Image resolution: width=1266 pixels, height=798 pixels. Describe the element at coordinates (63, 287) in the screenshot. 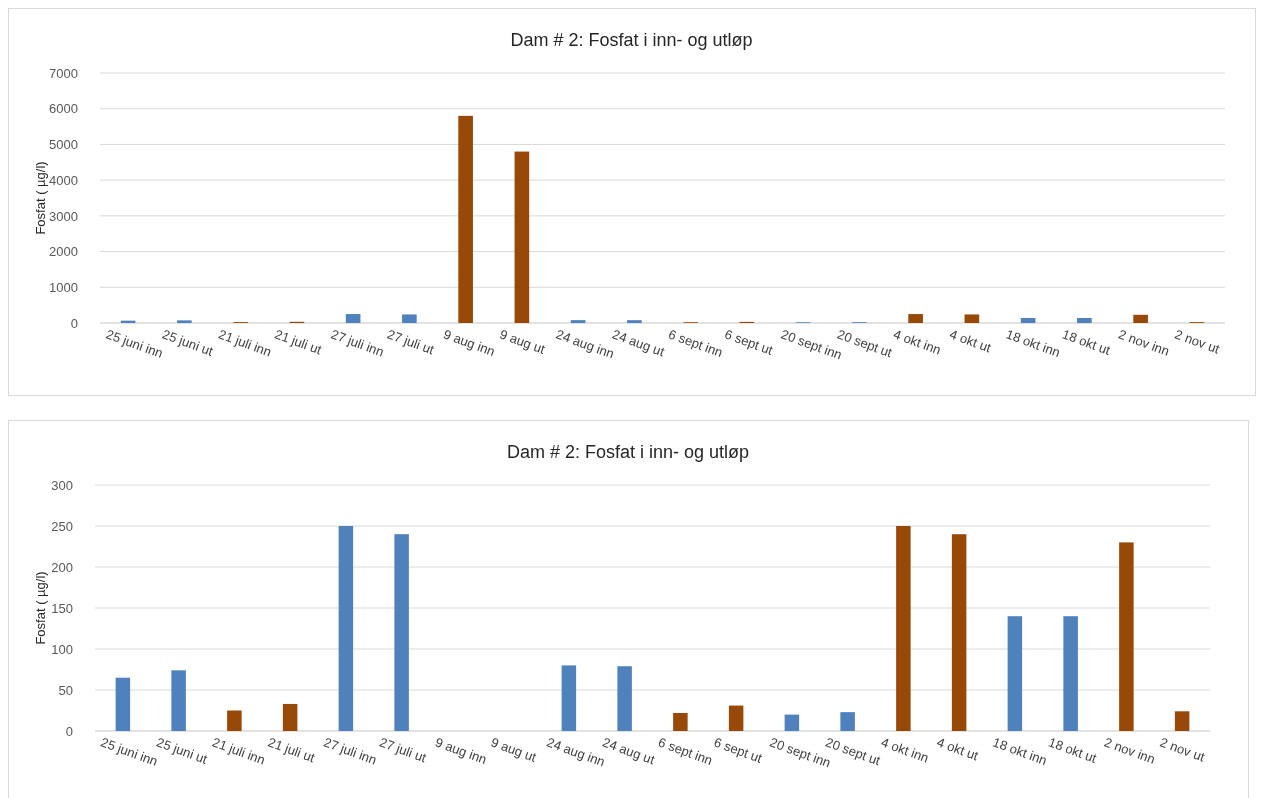

I see `y-tick-label: 1000` at that location.